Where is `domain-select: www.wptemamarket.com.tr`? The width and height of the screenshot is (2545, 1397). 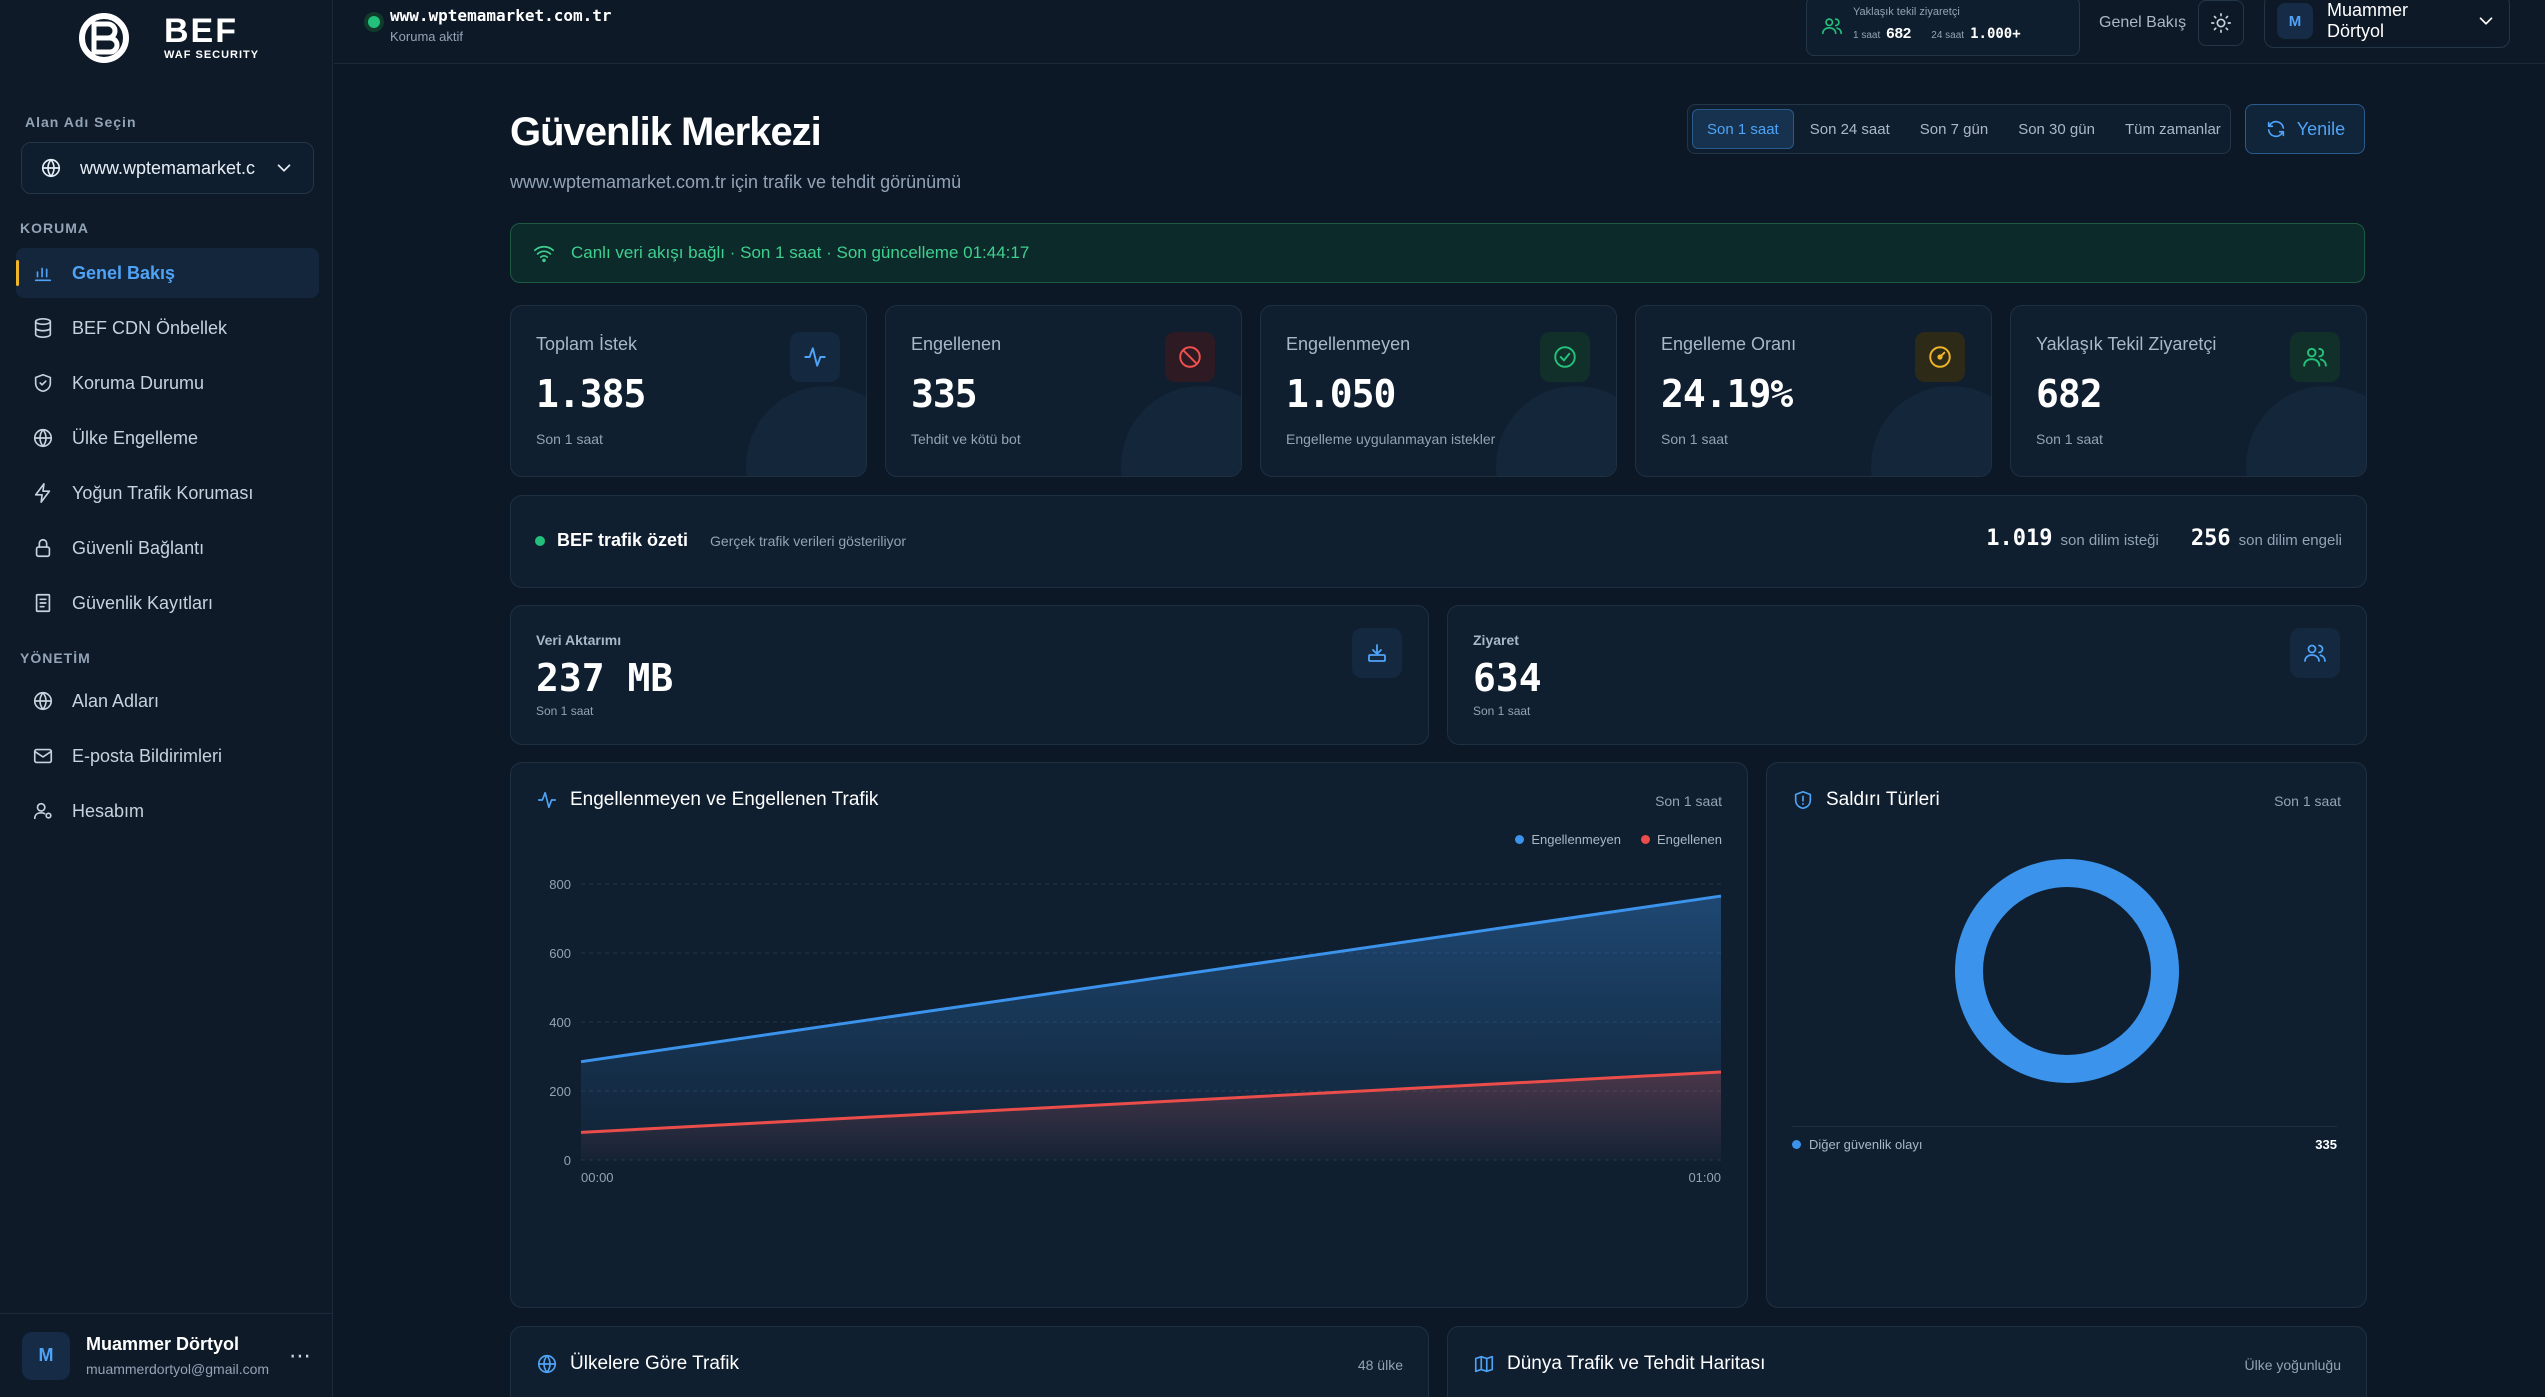
domain-select: www.wptemamarket.com.tr is located at coordinates (167, 168).